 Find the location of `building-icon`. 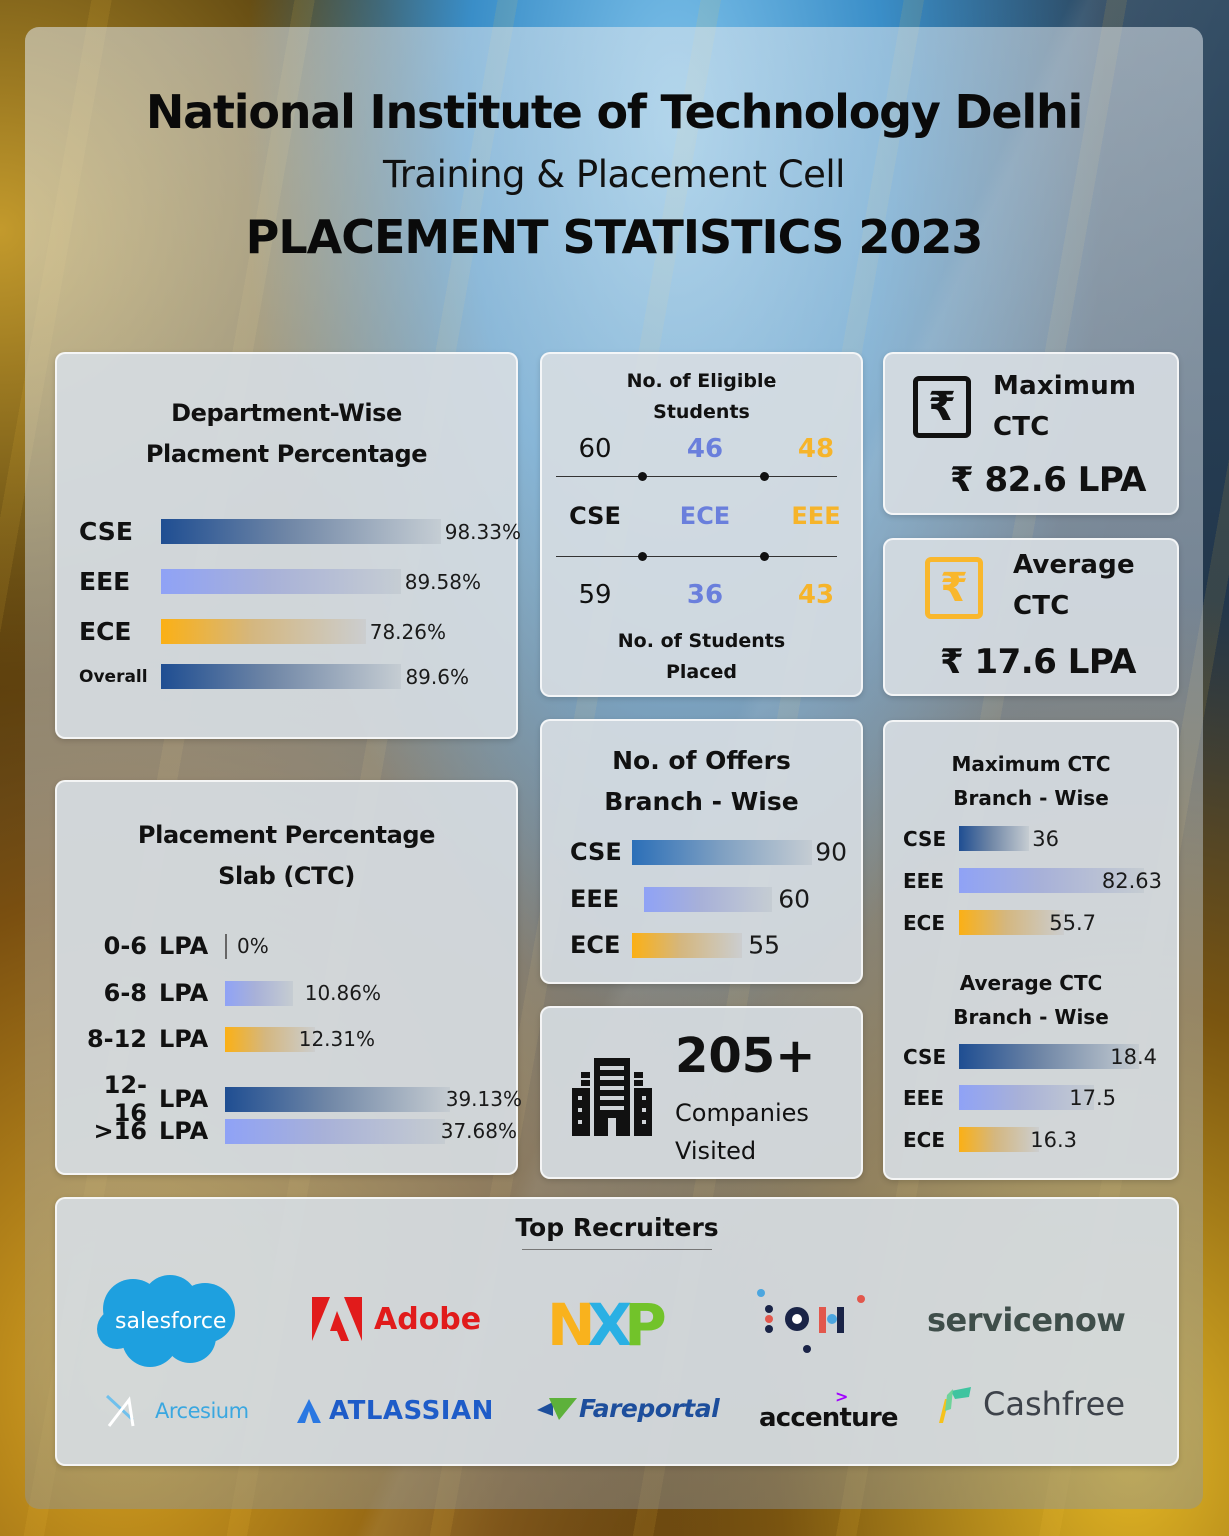

building-icon is located at coordinates (612, 1097).